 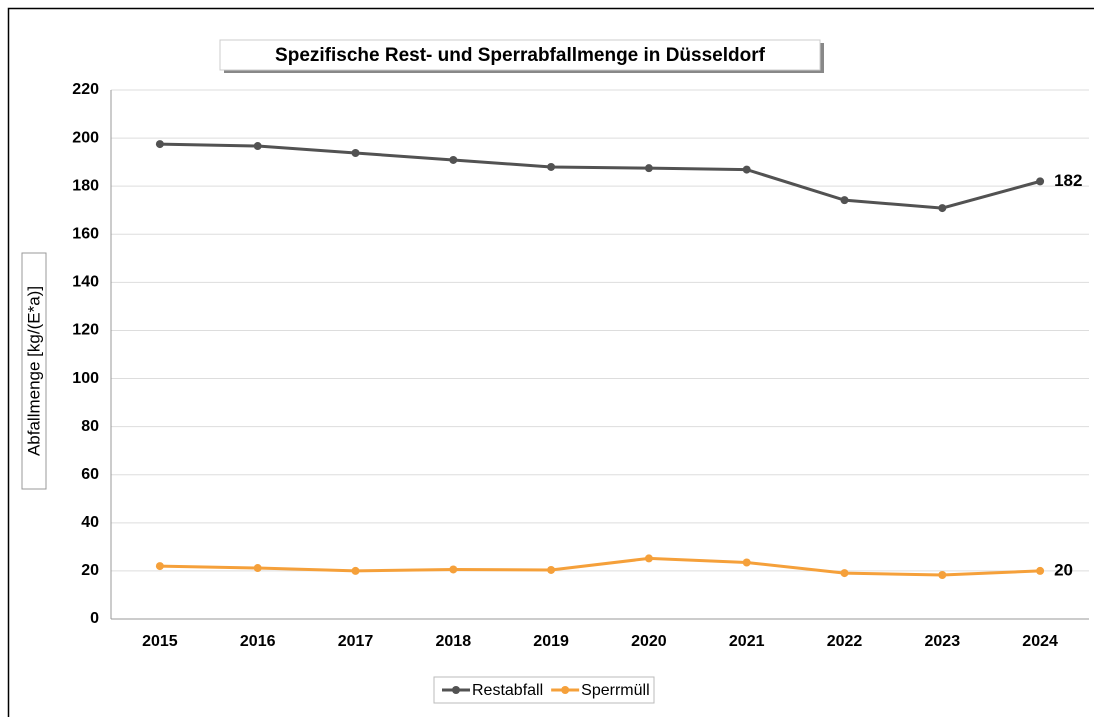 I want to click on x-tick-label: 2023, so click(x=943, y=641).